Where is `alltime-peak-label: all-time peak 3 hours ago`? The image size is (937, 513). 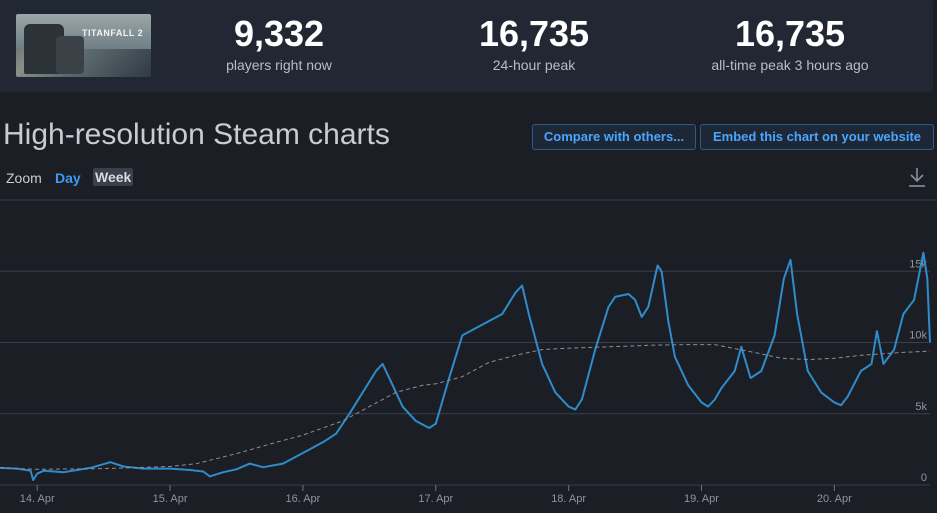 alltime-peak-label: all-time peak 3 hours ago is located at coordinates (790, 65).